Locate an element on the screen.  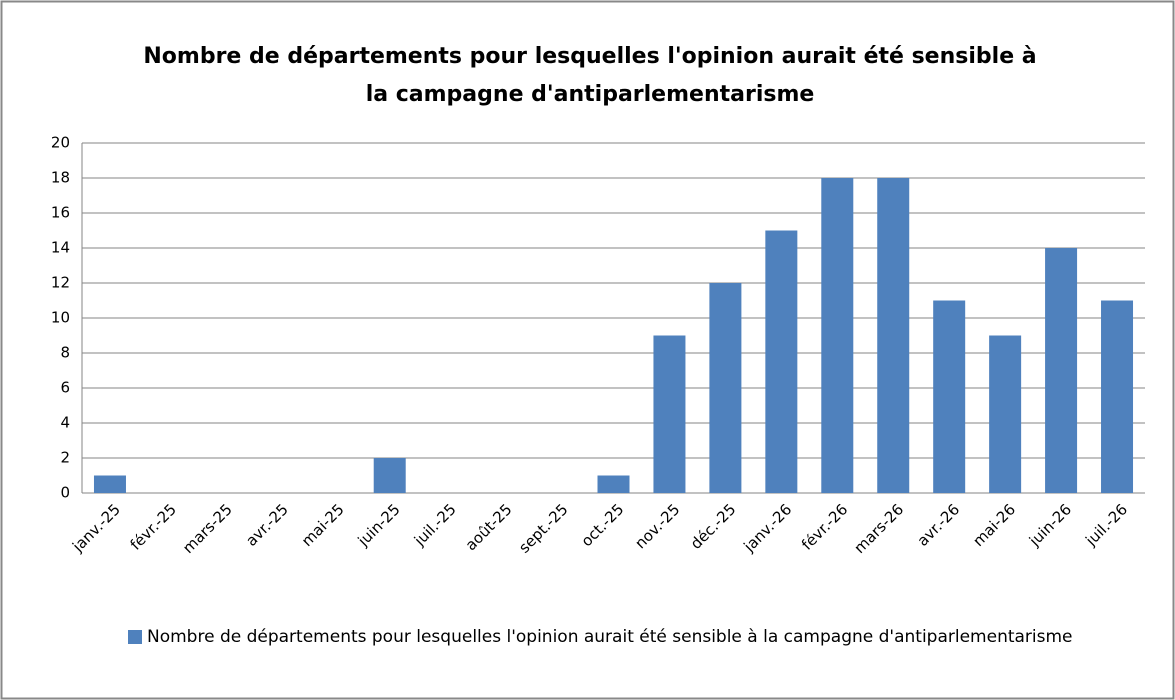
y-tick-label: 12 is located at coordinates (60, 283).